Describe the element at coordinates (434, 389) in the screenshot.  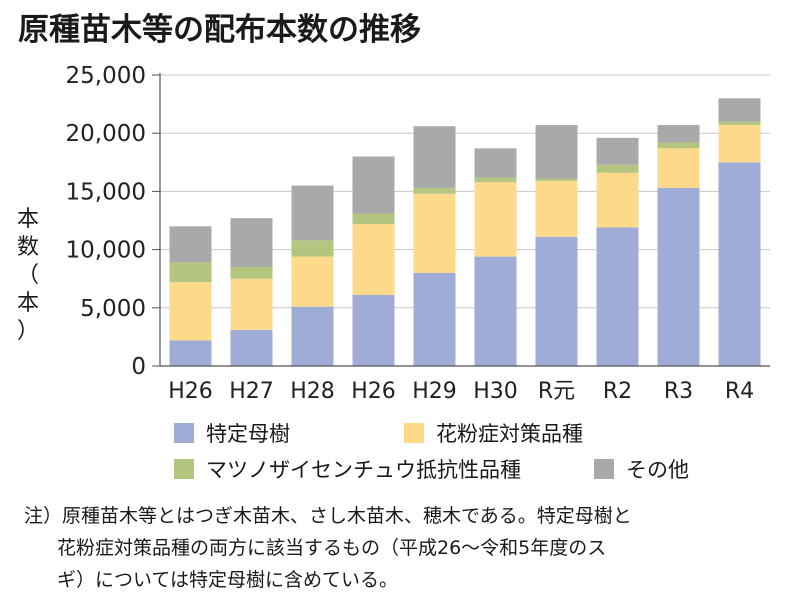
I see `x-tick-label: H29` at that location.